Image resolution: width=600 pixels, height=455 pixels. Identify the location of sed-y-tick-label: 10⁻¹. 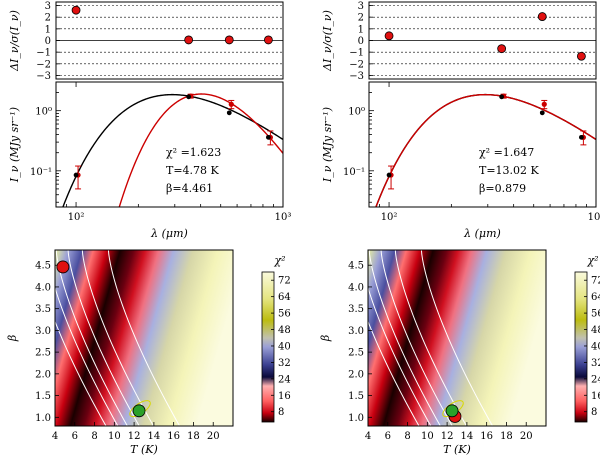
(41, 172).